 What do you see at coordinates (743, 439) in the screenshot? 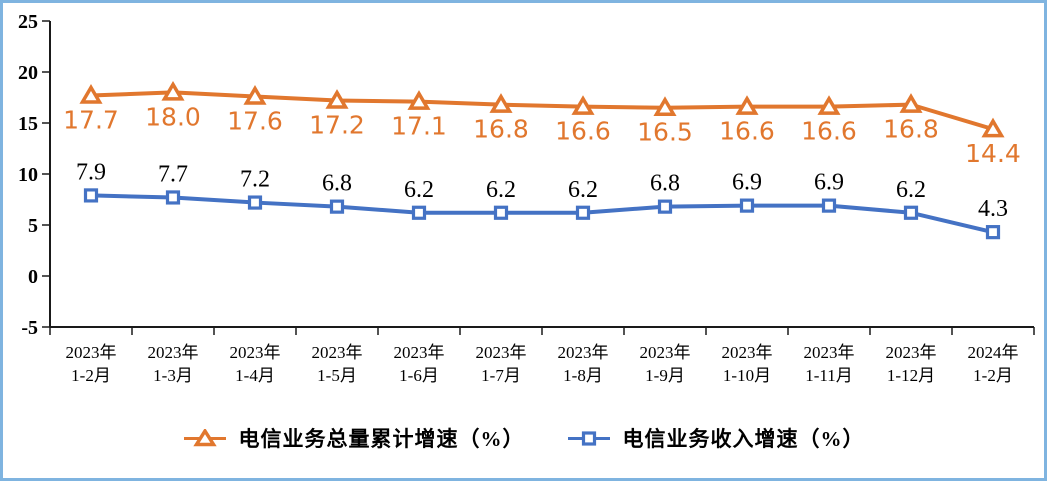
I see `legend-label-revenue-growth: 电信业务收入增速（%）` at bounding box center [743, 439].